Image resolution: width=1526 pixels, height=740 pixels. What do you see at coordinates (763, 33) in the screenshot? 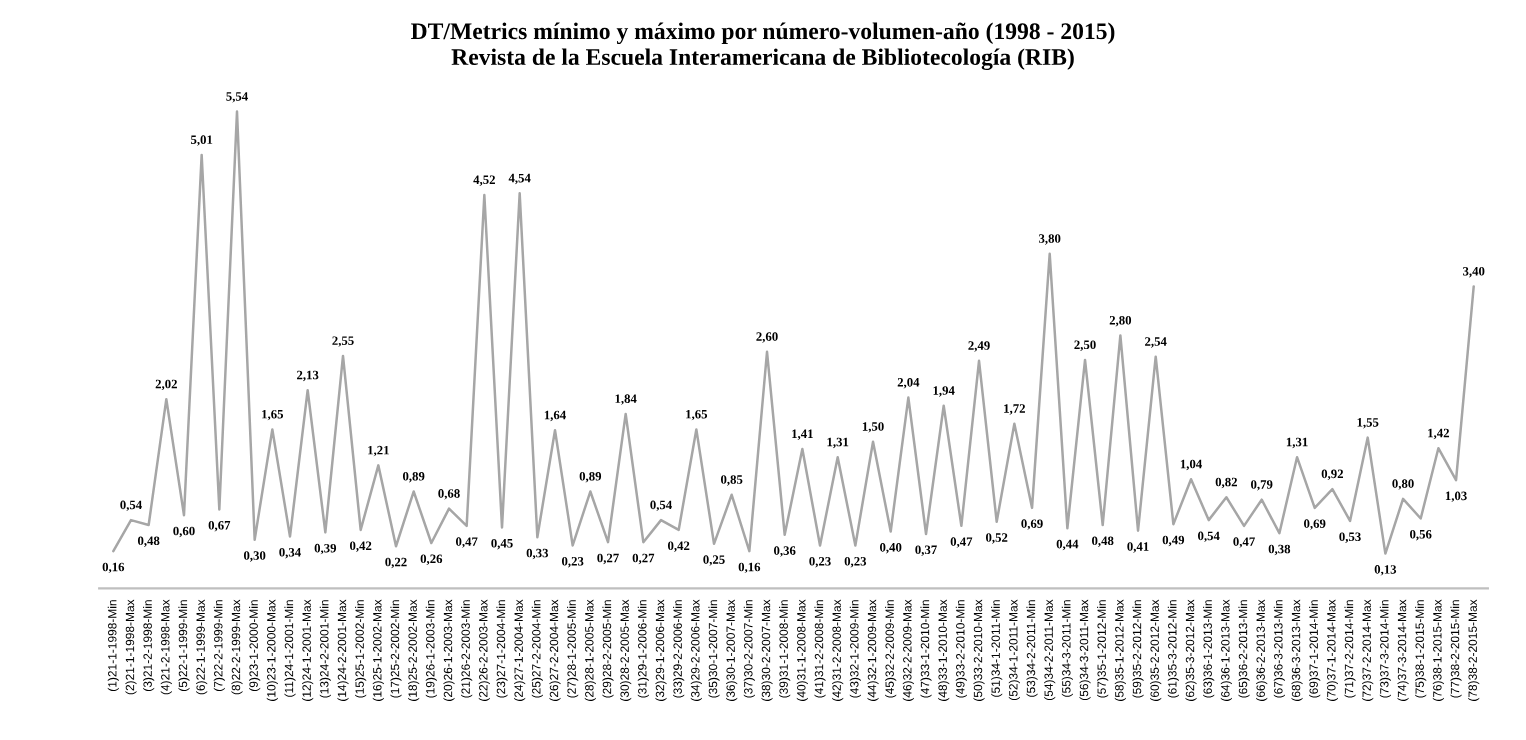
I see `chart-title: DT/Metrics mínimo y máximo por número-volumen-año (1998 - 2015)` at bounding box center [763, 33].